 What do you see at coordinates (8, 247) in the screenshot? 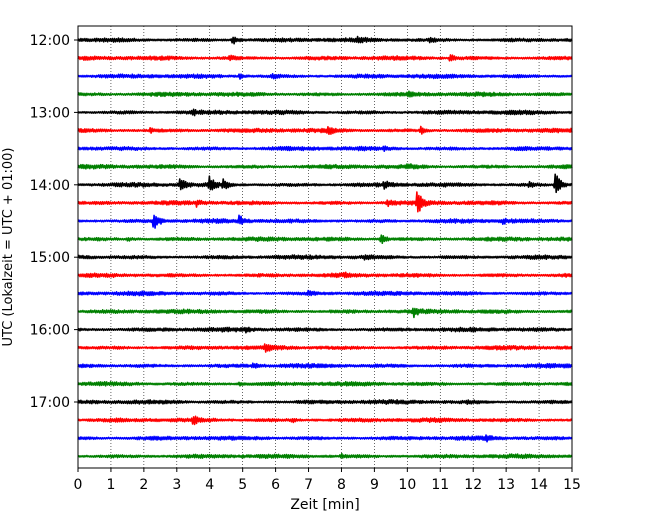
I see `y-axis-title: UTC (Lokalzeit = UTC + 01:00)` at bounding box center [8, 247].